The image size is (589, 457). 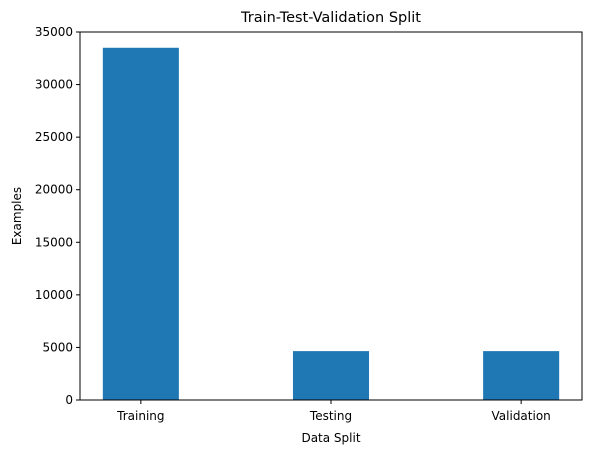 I want to click on y-tick-label: 15000, so click(x=54, y=242).